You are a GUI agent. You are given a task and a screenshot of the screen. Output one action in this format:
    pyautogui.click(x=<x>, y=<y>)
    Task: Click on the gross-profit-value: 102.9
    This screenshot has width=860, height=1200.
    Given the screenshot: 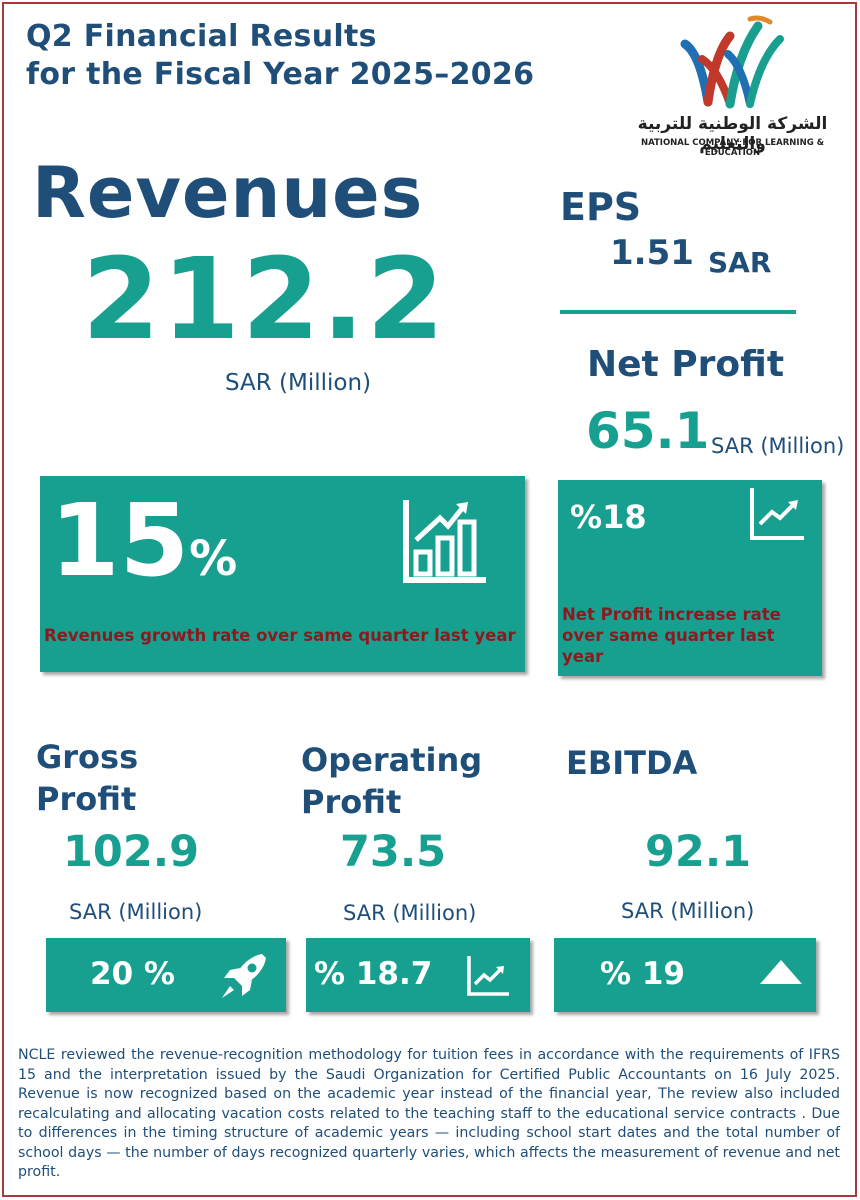 What is the action you would take?
    pyautogui.click(x=131, y=852)
    